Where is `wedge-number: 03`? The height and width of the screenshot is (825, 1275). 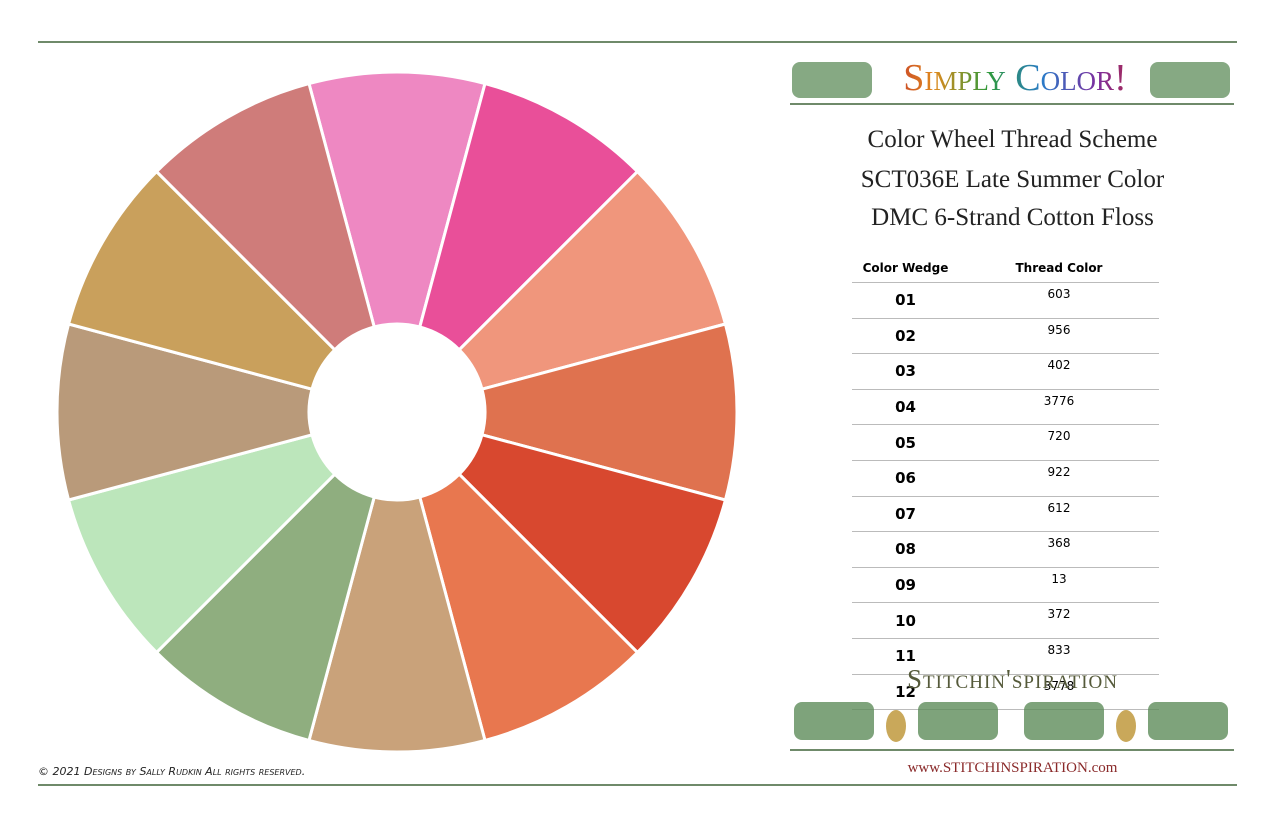
wedge-number: 03 is located at coordinates (905, 371).